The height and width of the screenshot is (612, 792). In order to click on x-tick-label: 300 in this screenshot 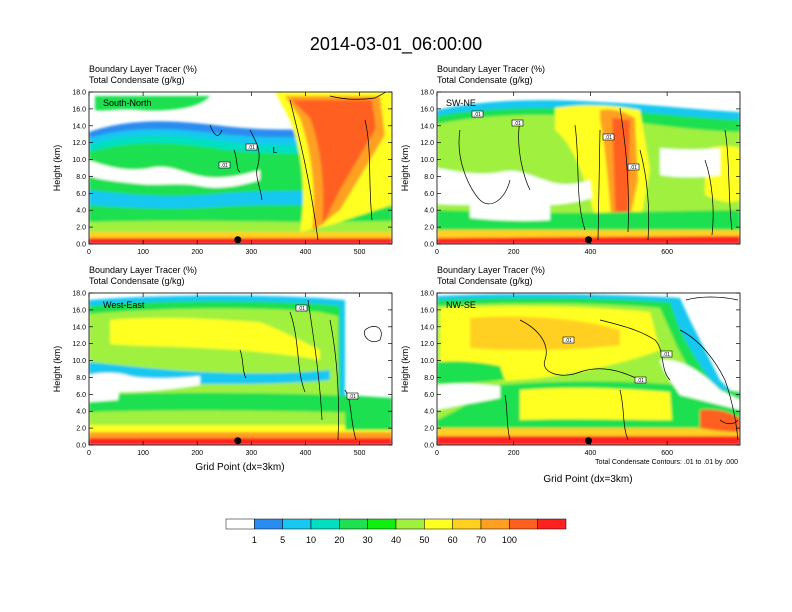, I will do `click(251, 252)`.